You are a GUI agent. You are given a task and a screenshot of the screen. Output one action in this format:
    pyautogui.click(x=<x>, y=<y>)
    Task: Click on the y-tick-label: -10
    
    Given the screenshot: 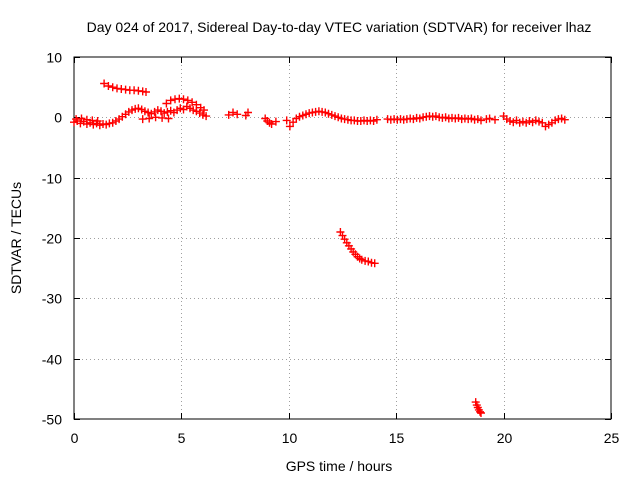 What is the action you would take?
    pyautogui.click(x=52, y=179)
    